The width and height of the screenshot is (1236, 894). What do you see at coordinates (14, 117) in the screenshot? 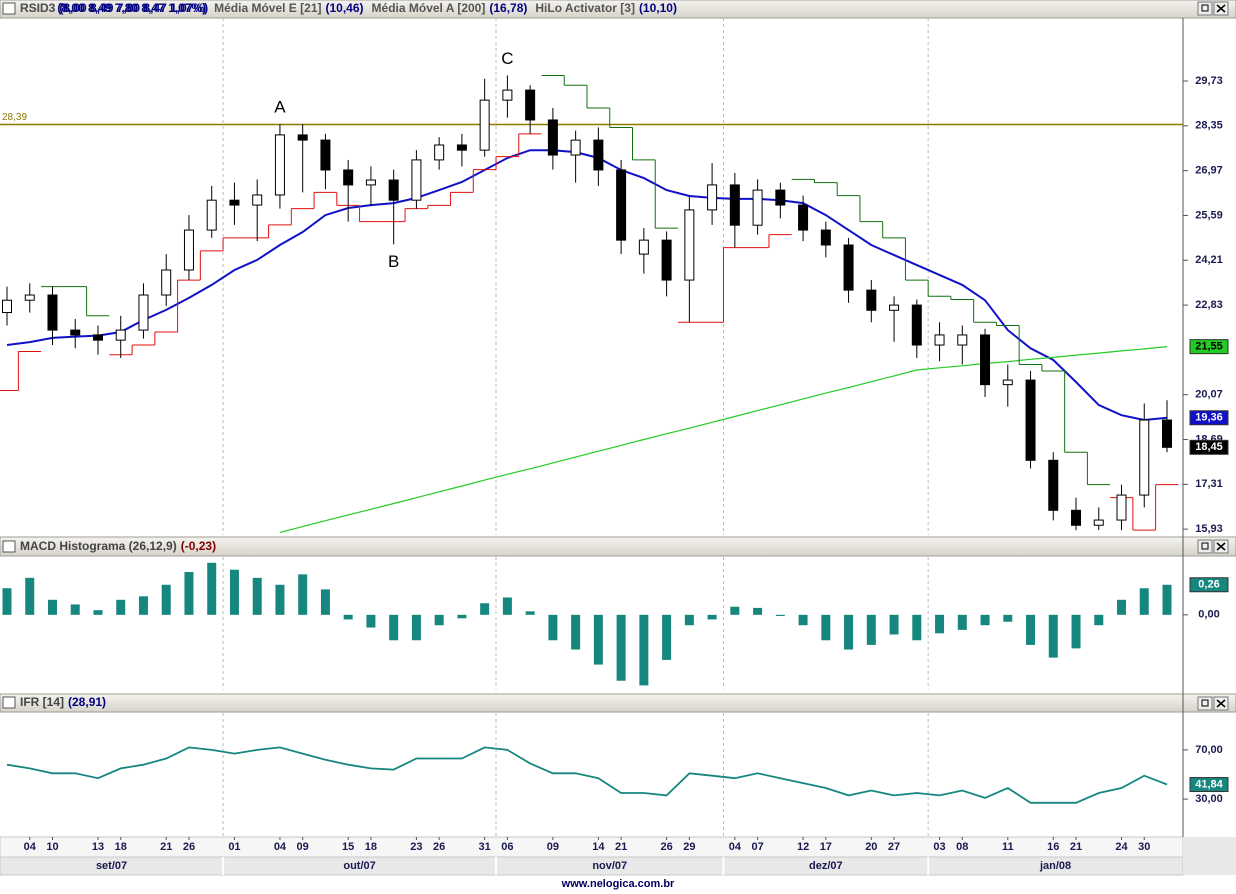
I see `reference-label: 28,39` at bounding box center [14, 117].